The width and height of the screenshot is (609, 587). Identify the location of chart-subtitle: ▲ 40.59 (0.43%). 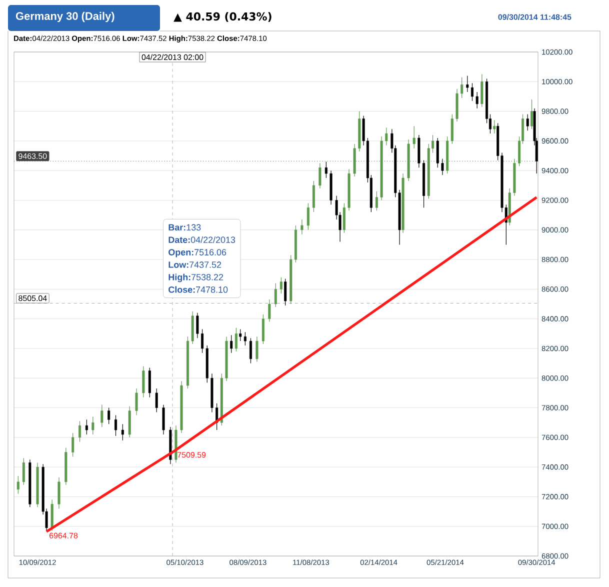
(223, 17).